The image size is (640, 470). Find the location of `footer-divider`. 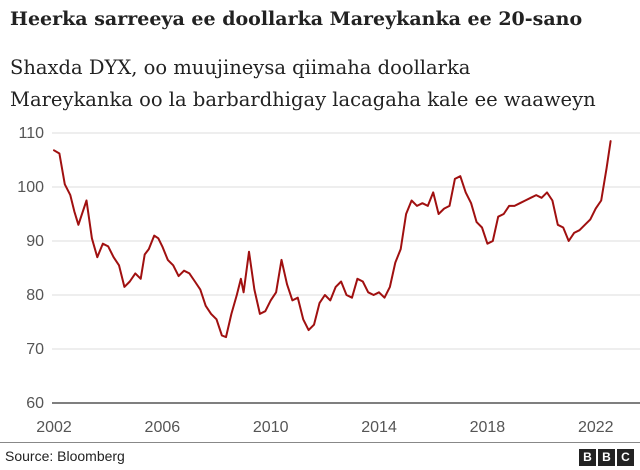

footer-divider is located at coordinates (320, 442).